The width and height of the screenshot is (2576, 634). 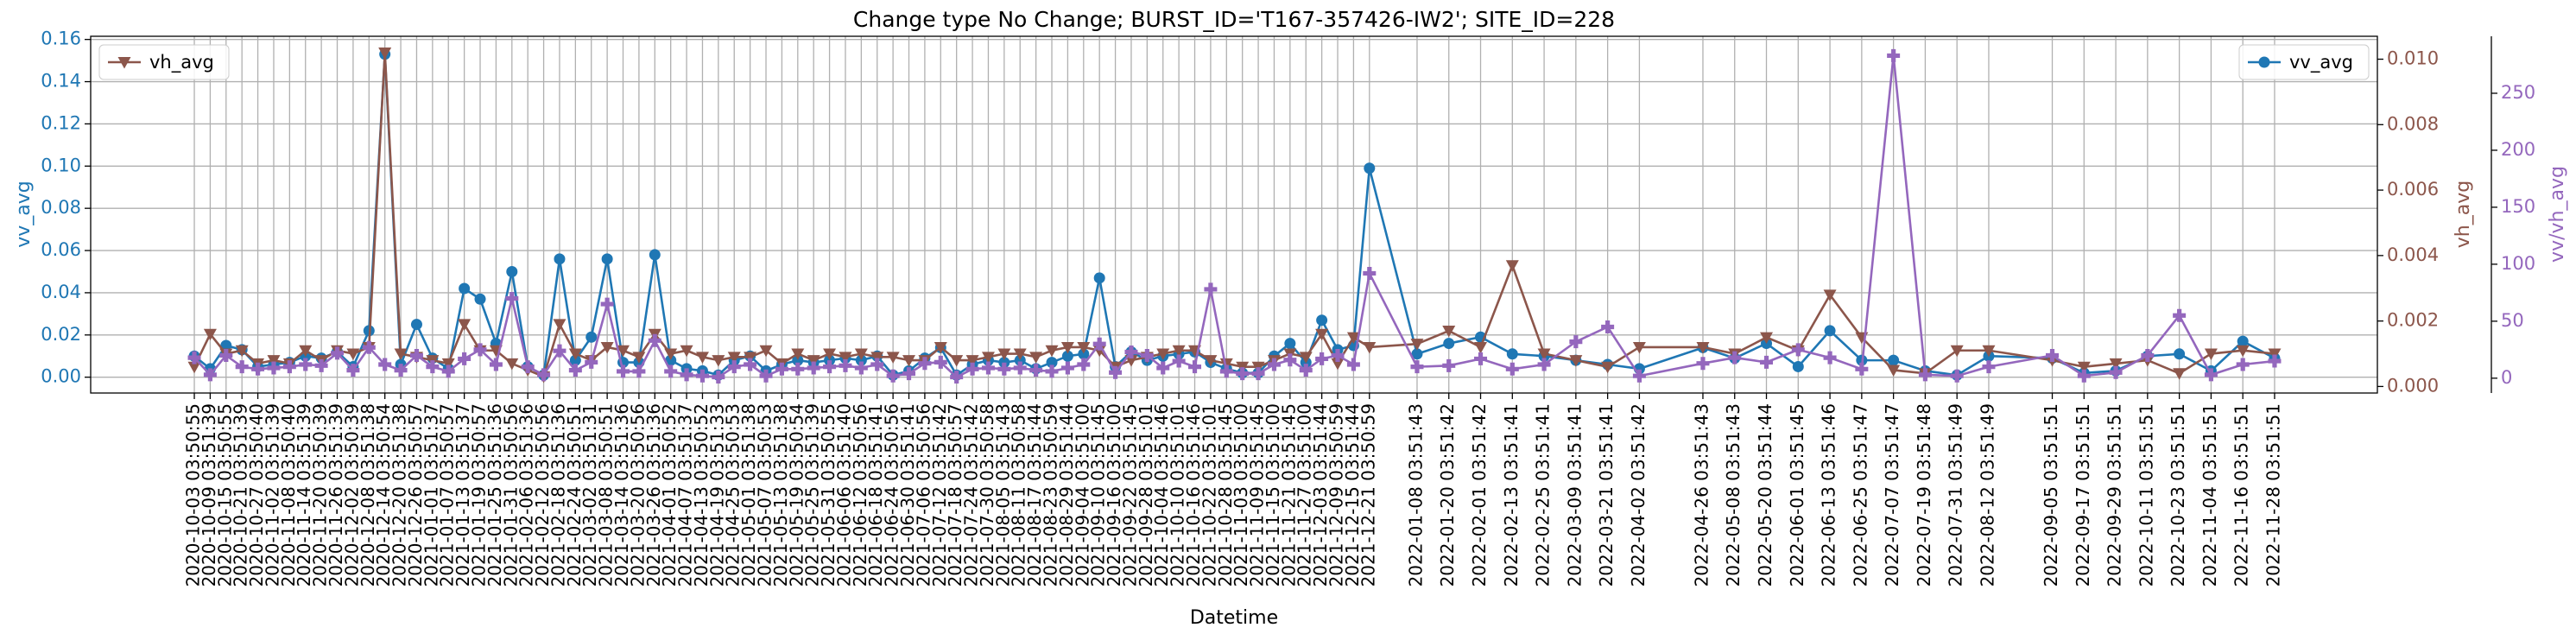 I want to click on x-tick-label: 2022-02-13 03:51:41, so click(x=1511, y=494).